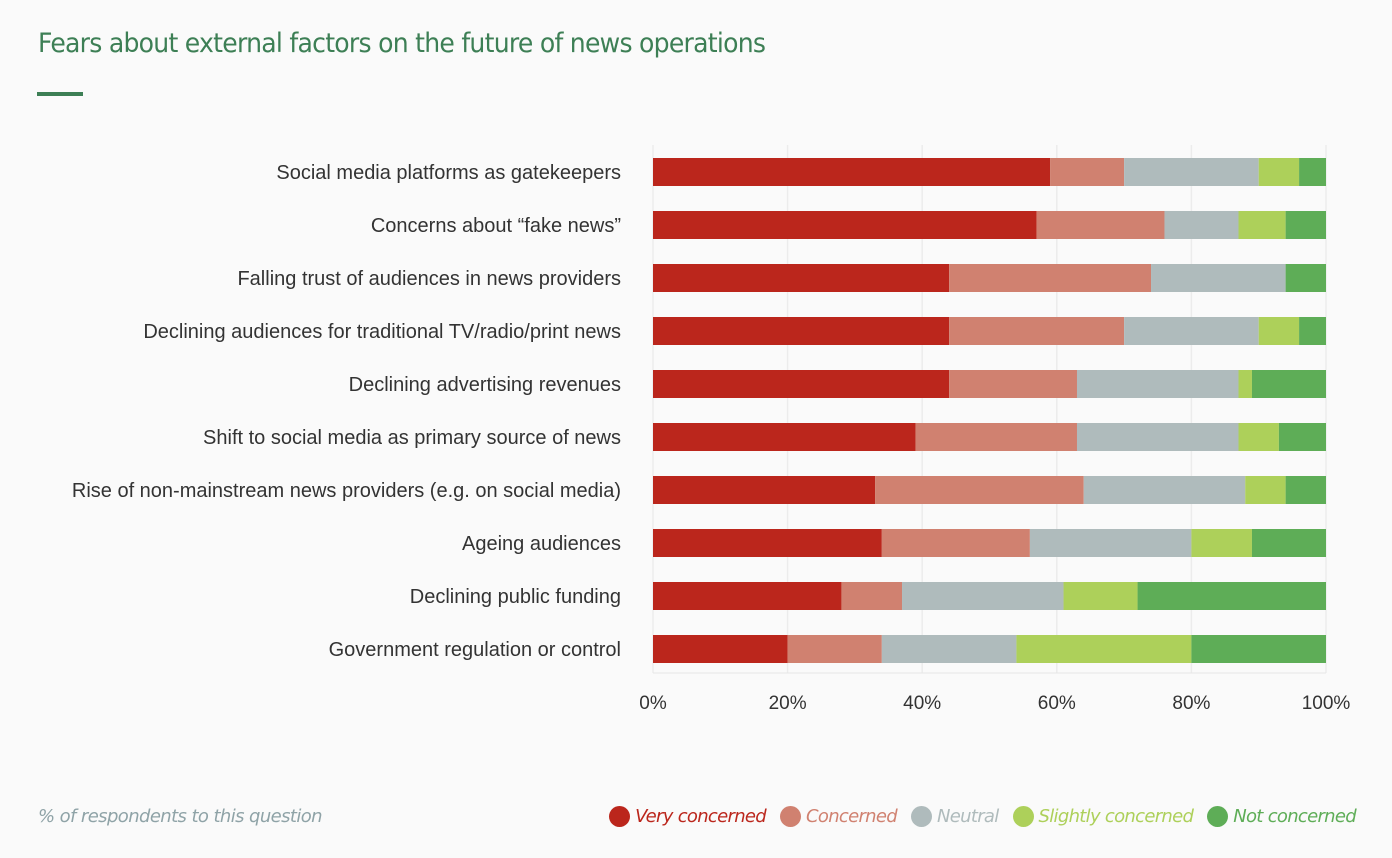 This screenshot has height=858, width=1392. Describe the element at coordinates (485, 385) in the screenshot. I see `category-label: Declining advertising revenues` at that location.